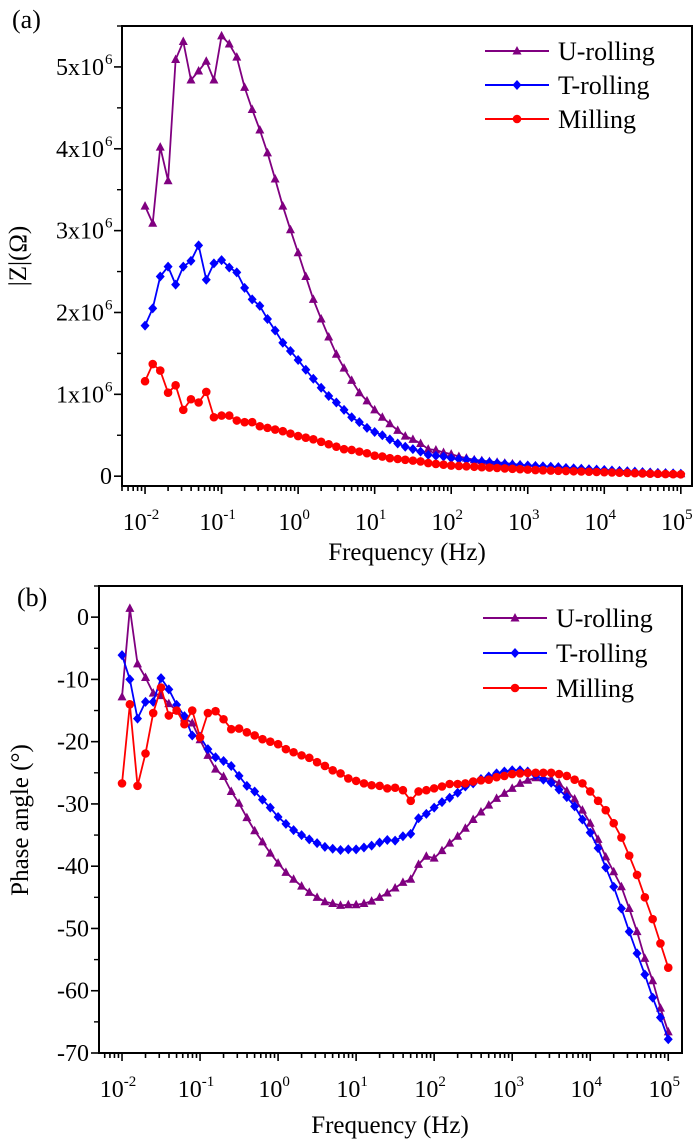 Image resolution: width=700 pixels, height=1145 pixels. What do you see at coordinates (73, 680) in the screenshot?
I see `y-tick-label: -10` at bounding box center [73, 680].